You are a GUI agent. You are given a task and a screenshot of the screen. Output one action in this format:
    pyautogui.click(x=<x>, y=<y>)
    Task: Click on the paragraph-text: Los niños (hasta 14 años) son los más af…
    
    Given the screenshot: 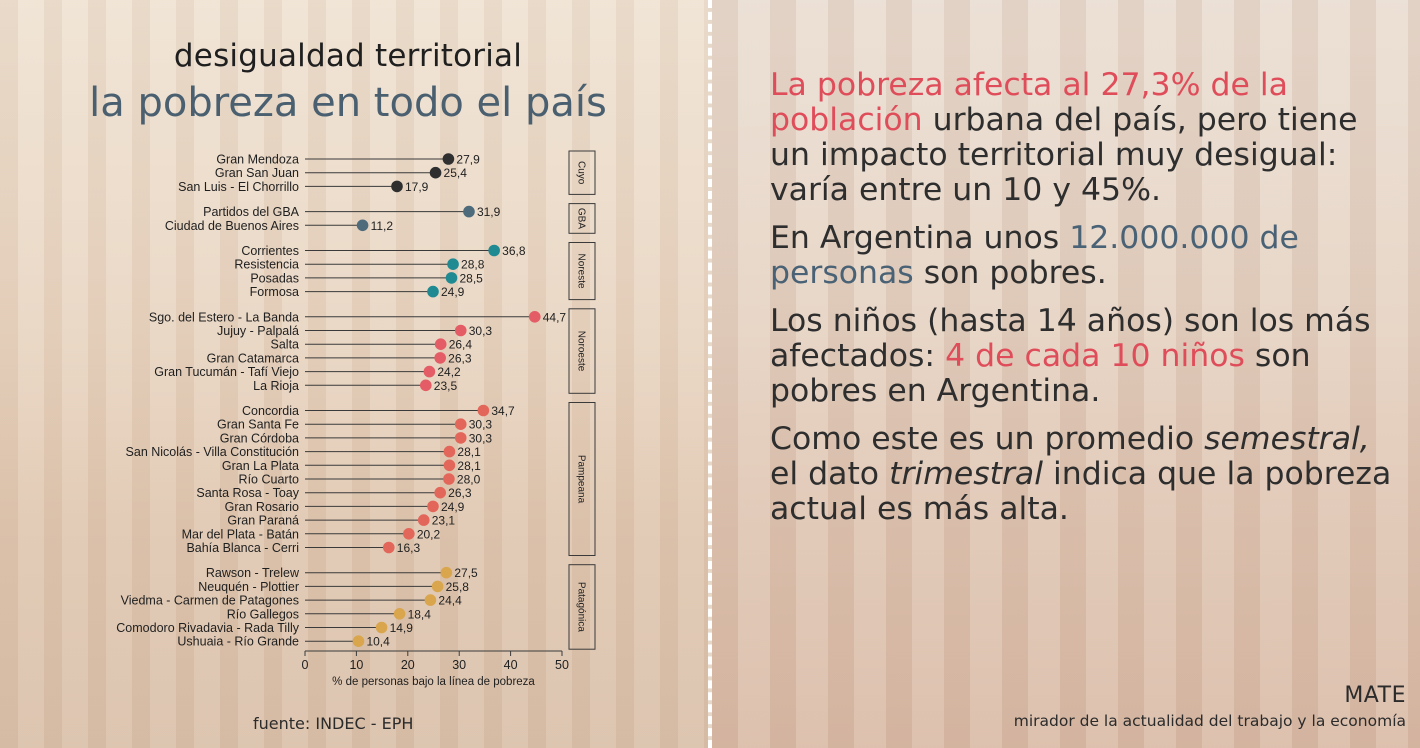 What is the action you would take?
    pyautogui.click(x=1070, y=338)
    